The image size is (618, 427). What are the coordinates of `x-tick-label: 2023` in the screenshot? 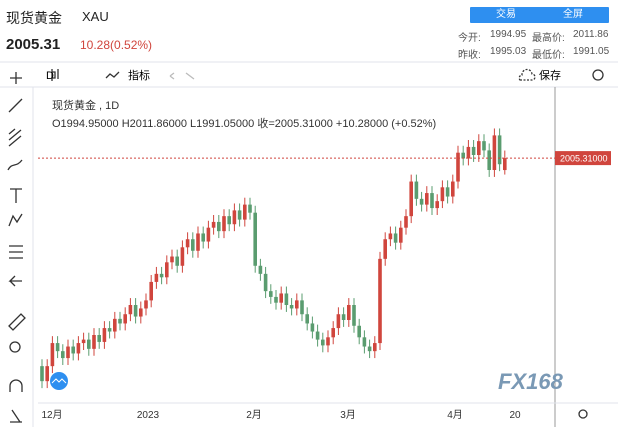 It's located at (148, 415).